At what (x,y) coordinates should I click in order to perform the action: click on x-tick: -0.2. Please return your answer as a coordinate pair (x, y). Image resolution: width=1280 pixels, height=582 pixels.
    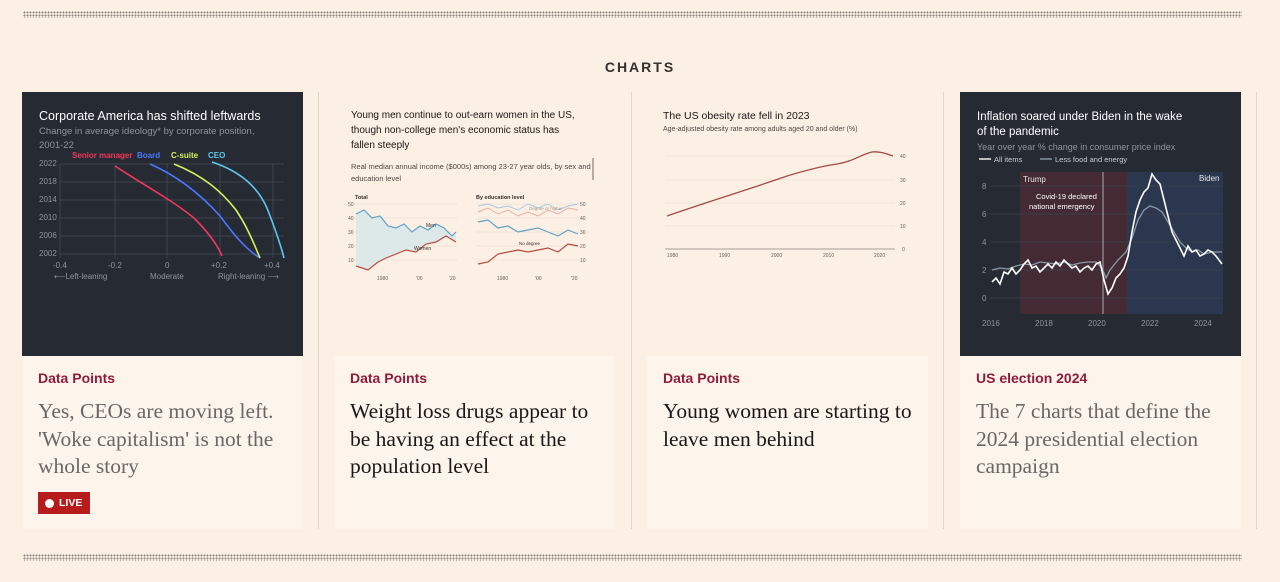
    Looking at the image, I should click on (115, 265).